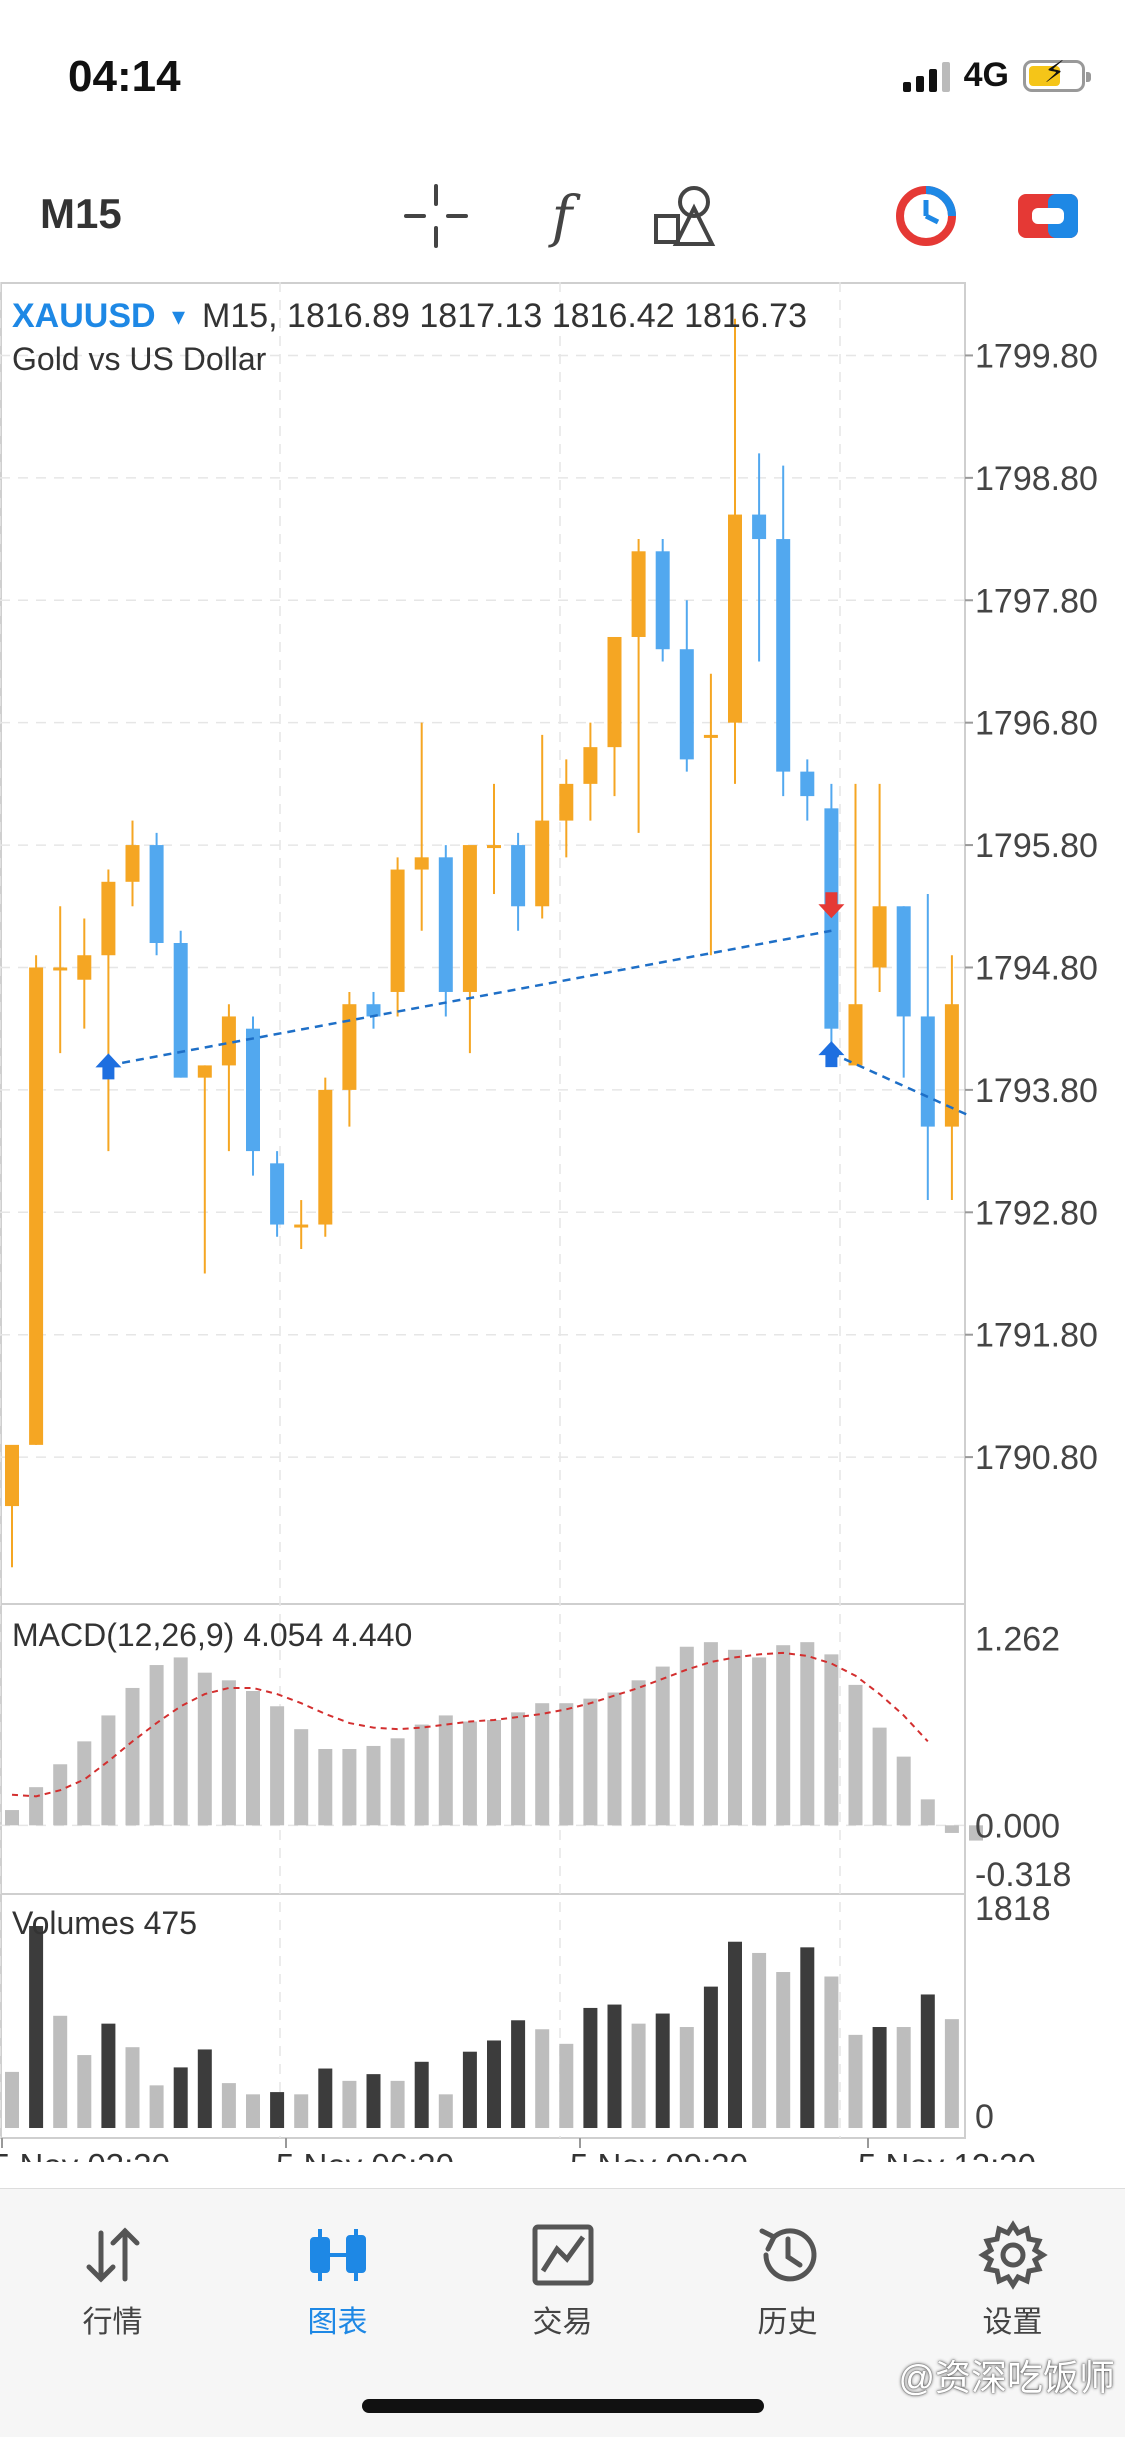 The width and height of the screenshot is (1125, 2437). I want to click on tab-settings: 设置, so click(1012, 2284).